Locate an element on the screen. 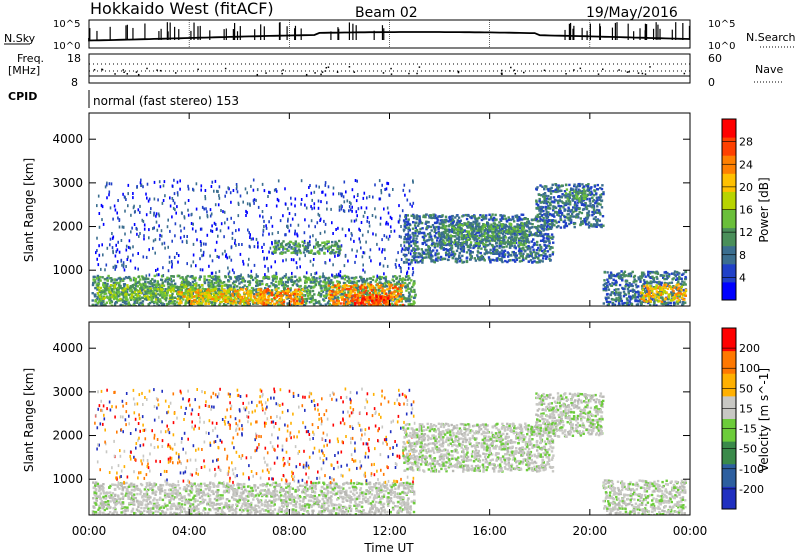 This screenshot has height=554, width=800. noise-left-tick-bottom: 10^0 is located at coordinates (66, 46).